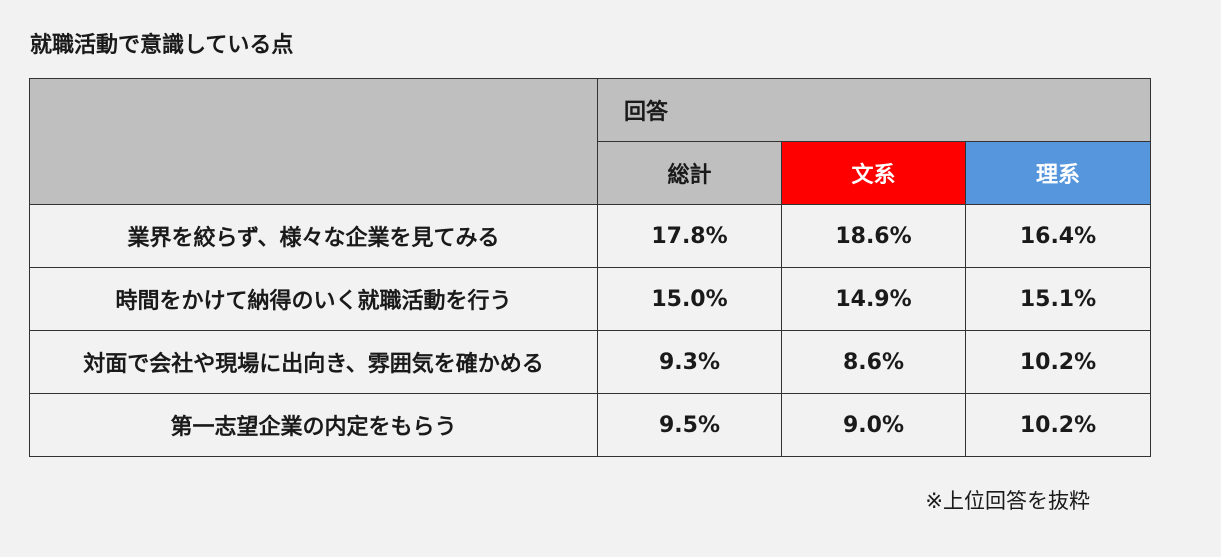 This screenshot has height=557, width=1221. Describe the element at coordinates (313, 236) in the screenshot. I see `row-label: 業界を絞らず、様々な企業を見てみる` at that location.